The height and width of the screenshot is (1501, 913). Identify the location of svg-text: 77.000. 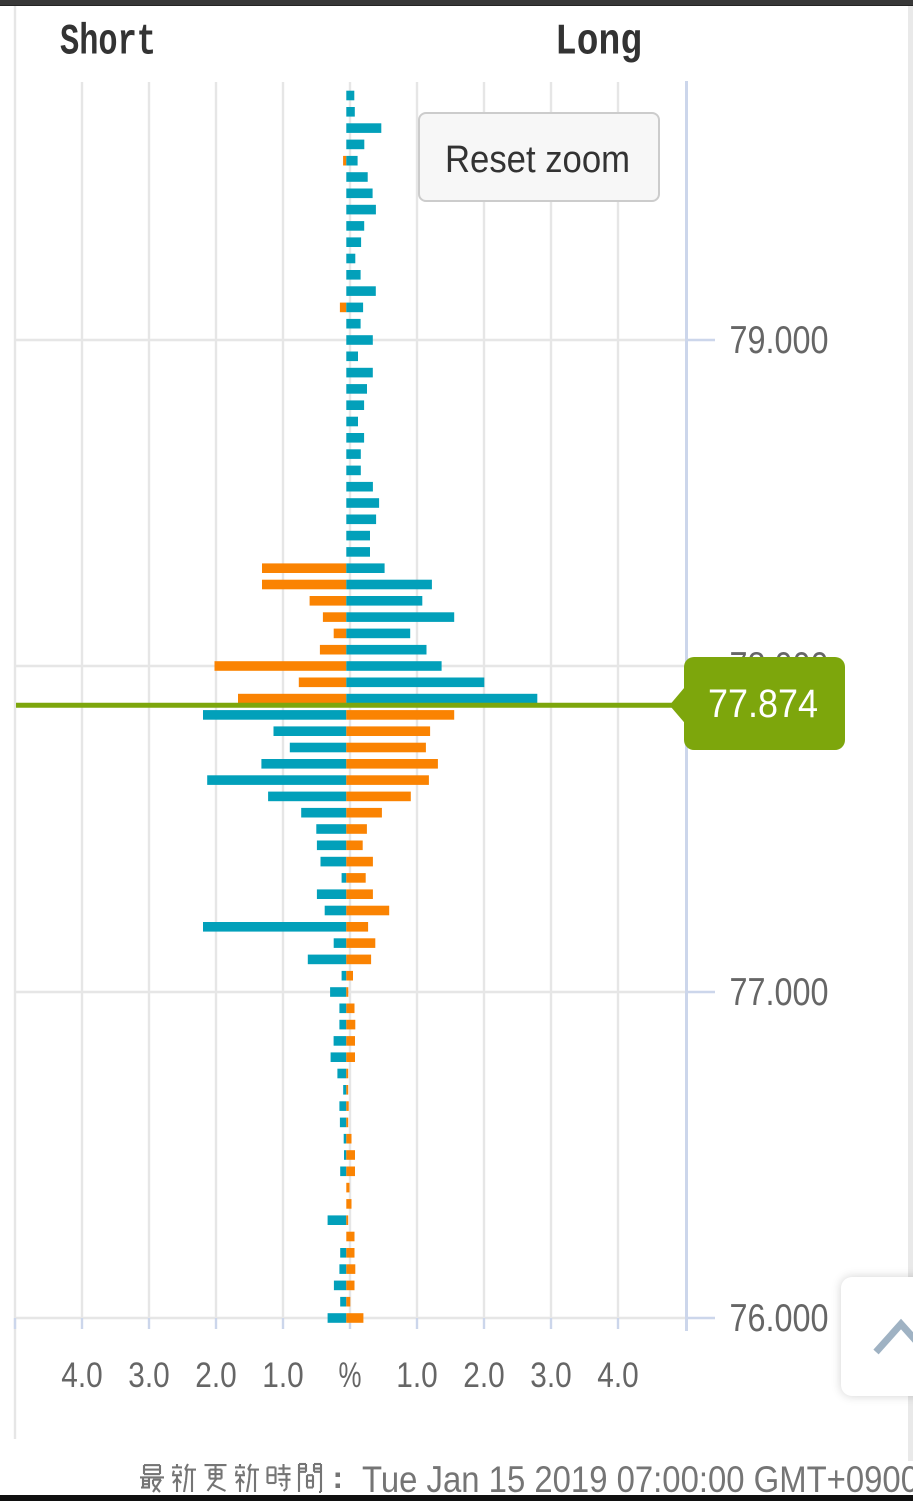
(779, 992).